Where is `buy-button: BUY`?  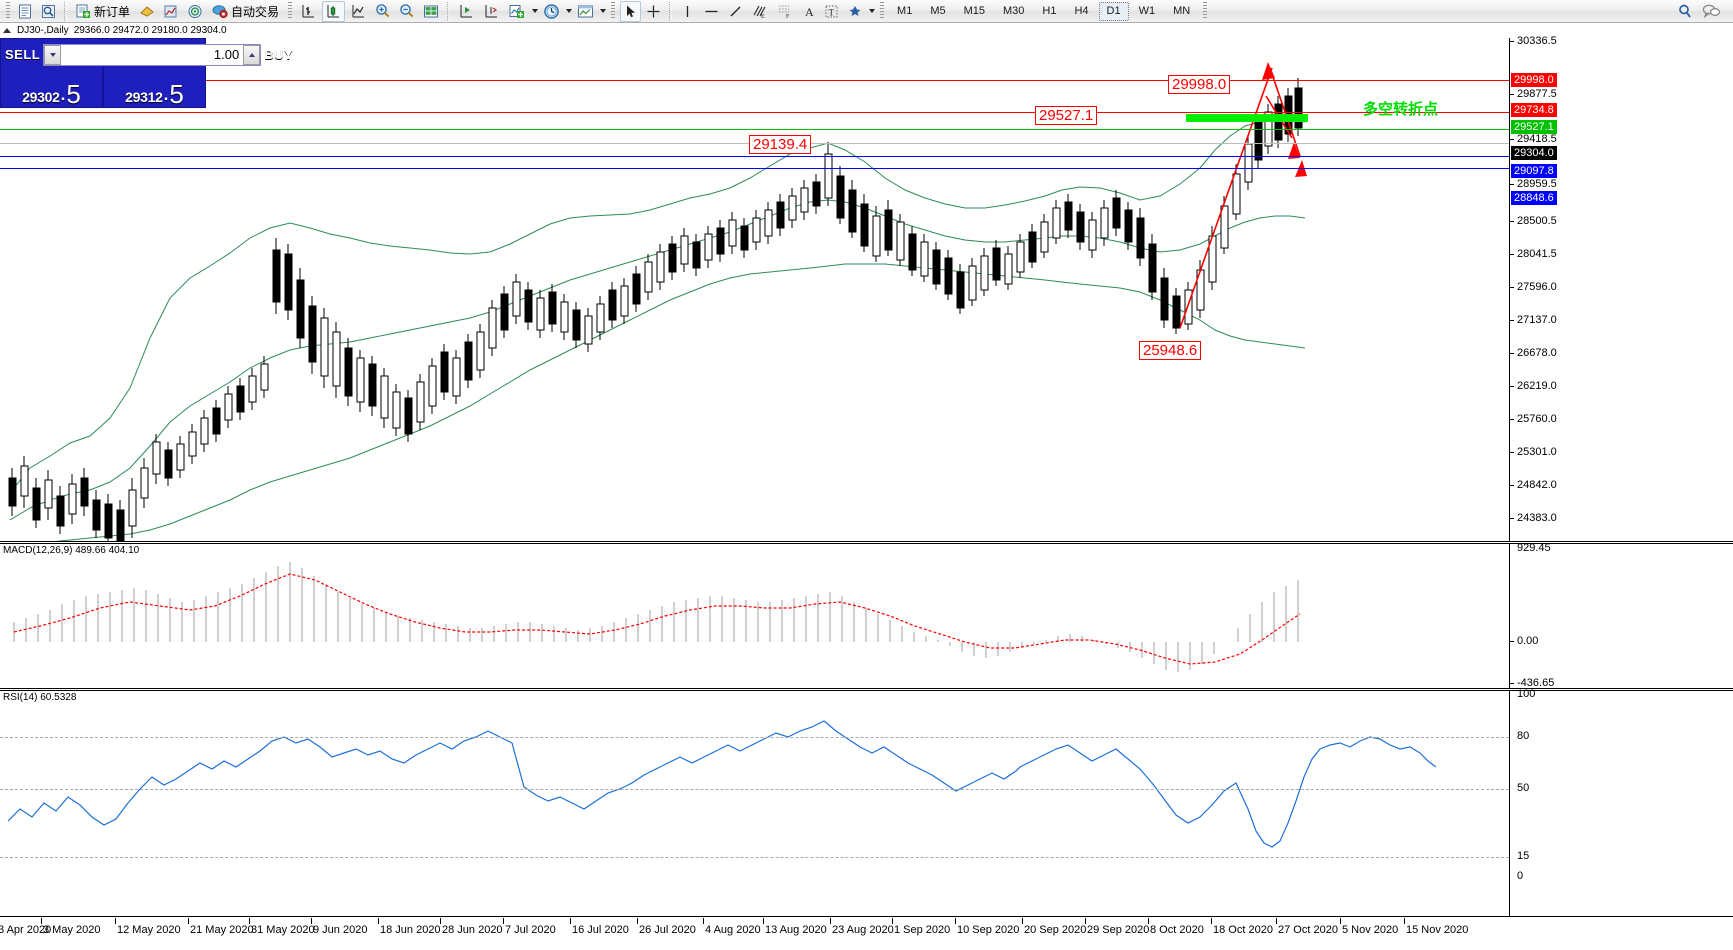
buy-button: BUY is located at coordinates (279, 54).